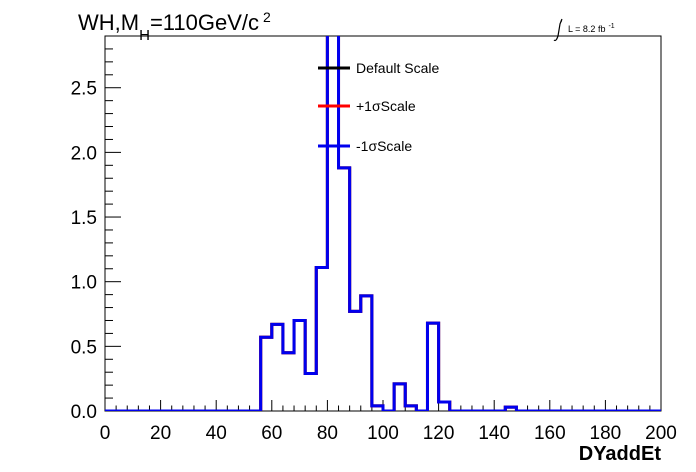 The image size is (696, 472). Describe the element at coordinates (327, 433) in the screenshot. I see `x-tick-label: 80` at that location.